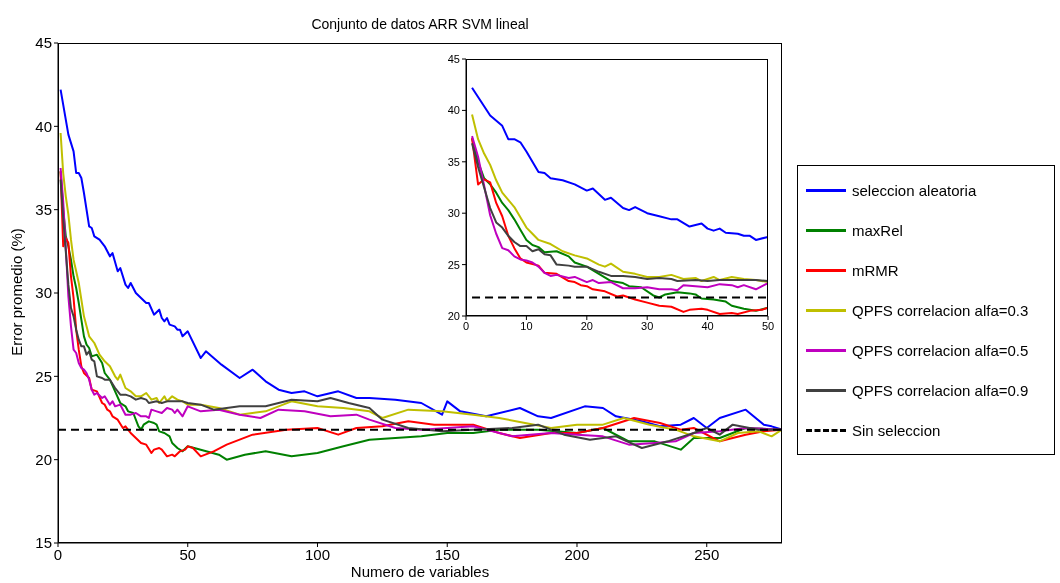 This screenshot has width=1060, height=583. Describe the element at coordinates (526, 325) in the screenshot. I see `x-tick-label: 10` at that location.